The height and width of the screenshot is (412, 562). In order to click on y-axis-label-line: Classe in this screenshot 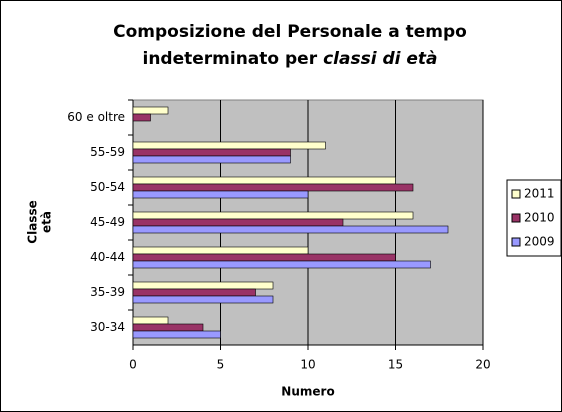, I will do `click(33, 221)`.